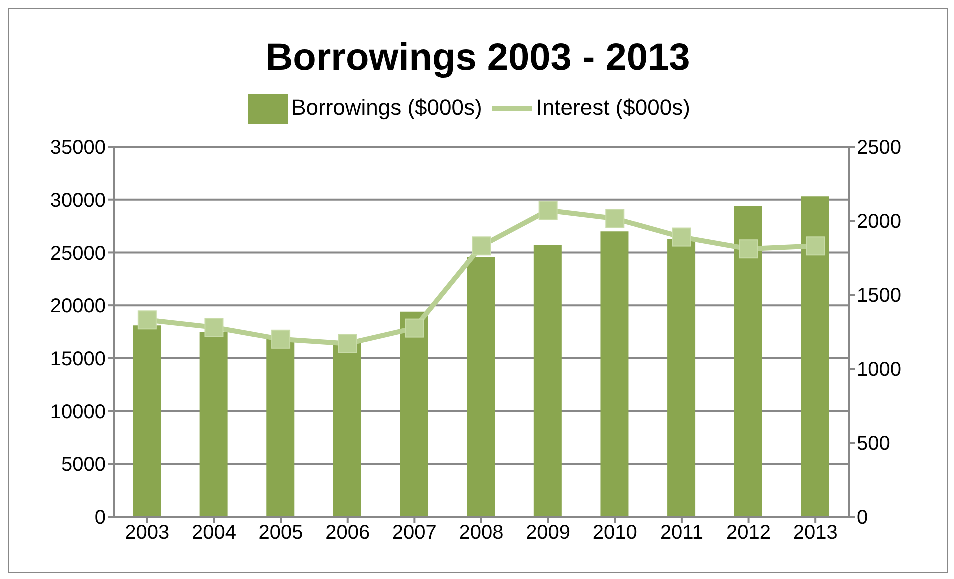 This screenshot has height=579, width=954. Describe the element at coordinates (214, 533) in the screenshot. I see `x-tick-label: 2004` at that location.